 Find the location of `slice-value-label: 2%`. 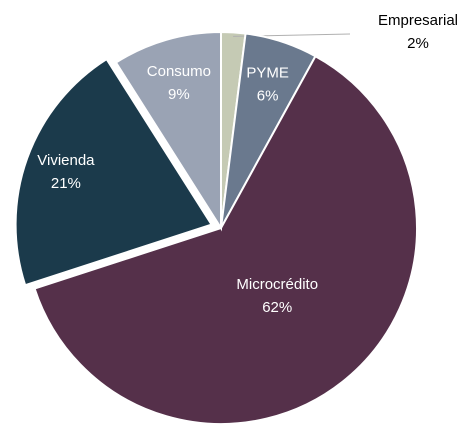

slice-value-label: 2% is located at coordinates (418, 43).